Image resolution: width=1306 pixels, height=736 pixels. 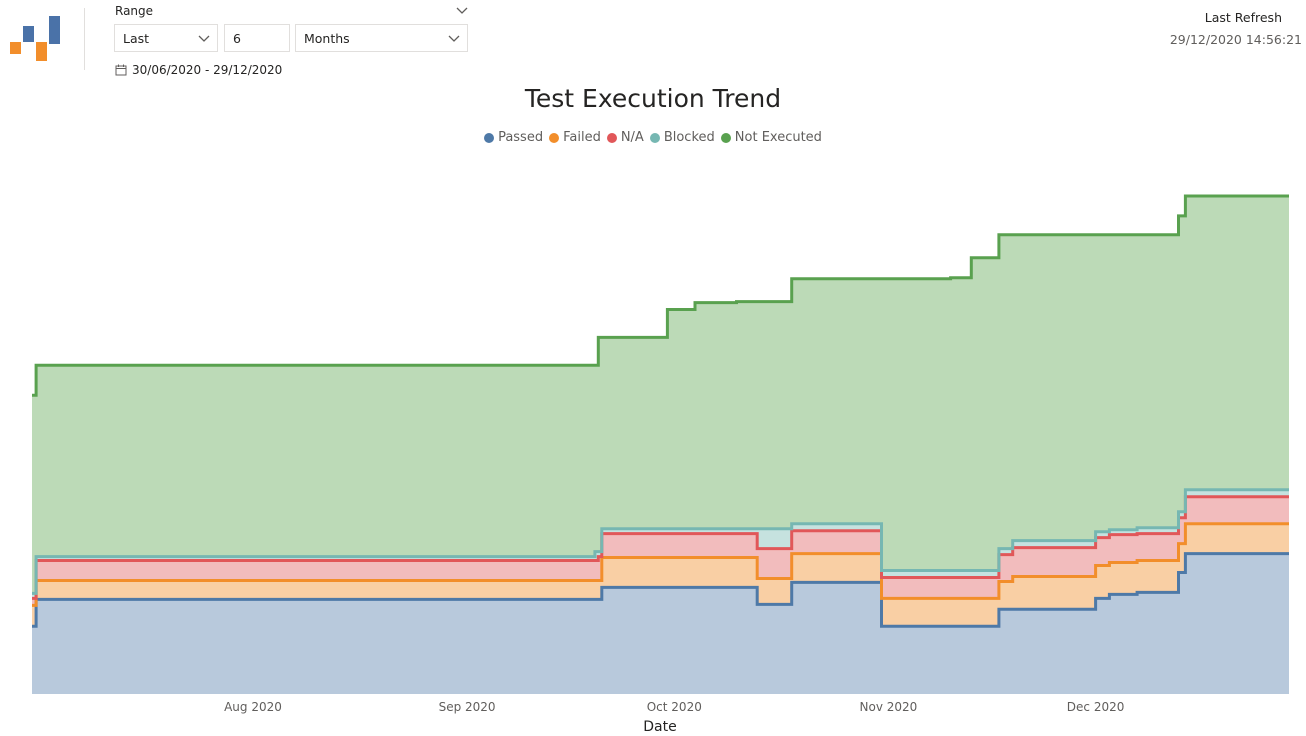 I want to click on range-unit-value: Months, so click(x=327, y=38).